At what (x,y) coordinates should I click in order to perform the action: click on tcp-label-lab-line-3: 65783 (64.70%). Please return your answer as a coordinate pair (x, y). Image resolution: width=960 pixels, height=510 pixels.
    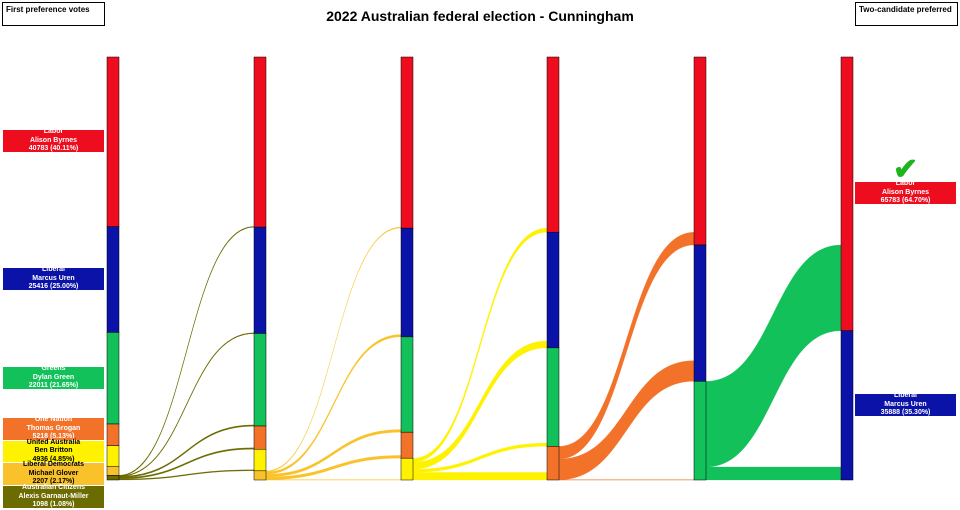
    Looking at the image, I should click on (905, 201).